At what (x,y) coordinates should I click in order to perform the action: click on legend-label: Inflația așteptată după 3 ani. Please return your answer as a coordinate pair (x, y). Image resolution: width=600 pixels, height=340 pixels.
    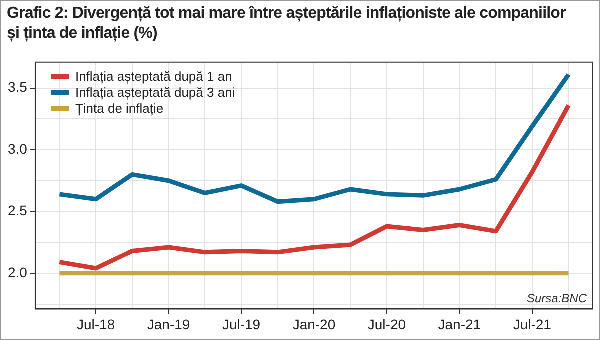
    Looking at the image, I should click on (155, 92).